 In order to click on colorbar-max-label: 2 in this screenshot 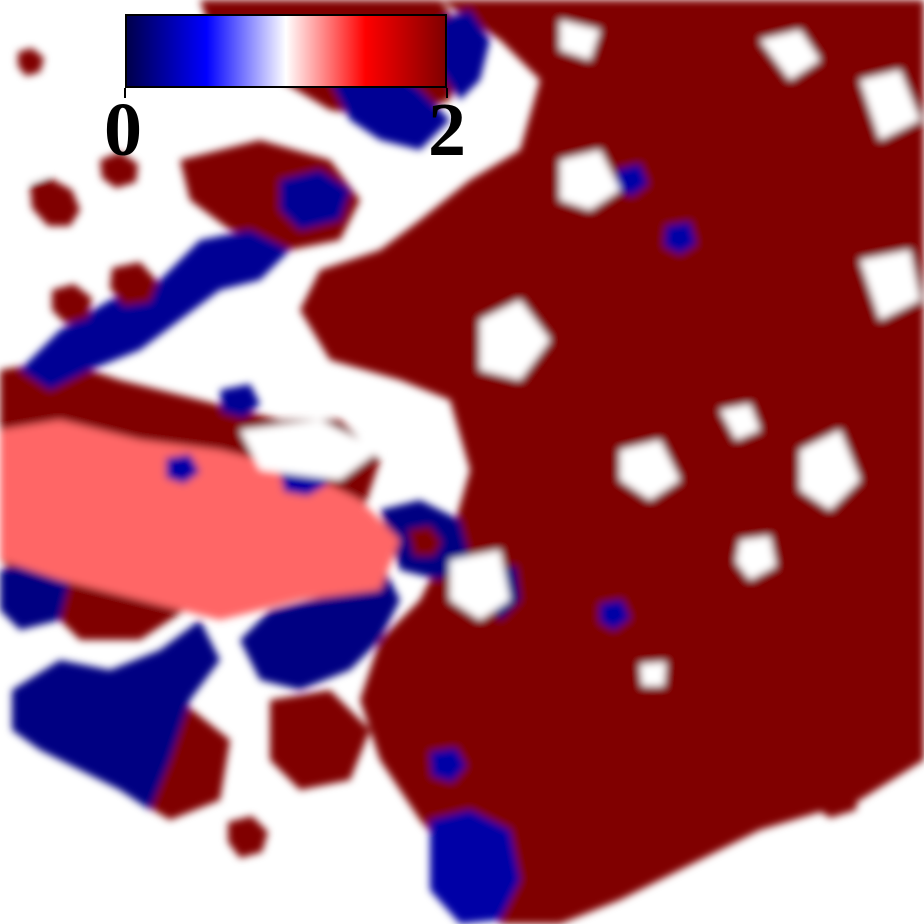, I will do `click(447, 130)`.